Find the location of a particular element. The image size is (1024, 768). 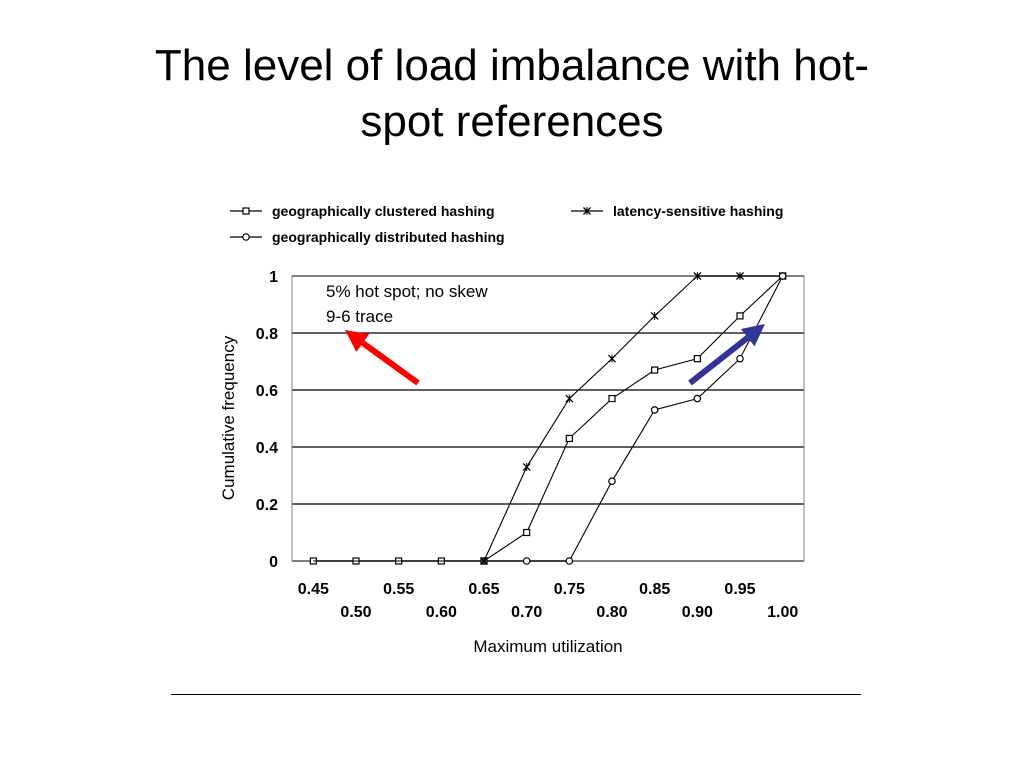

legend-entry-circle: geographically distributed hashing is located at coordinates (367, 237).